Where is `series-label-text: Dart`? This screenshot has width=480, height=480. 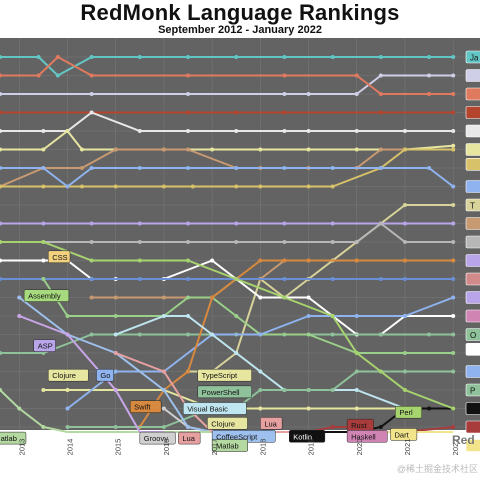 series-label-text: Dart is located at coordinates (402, 434).